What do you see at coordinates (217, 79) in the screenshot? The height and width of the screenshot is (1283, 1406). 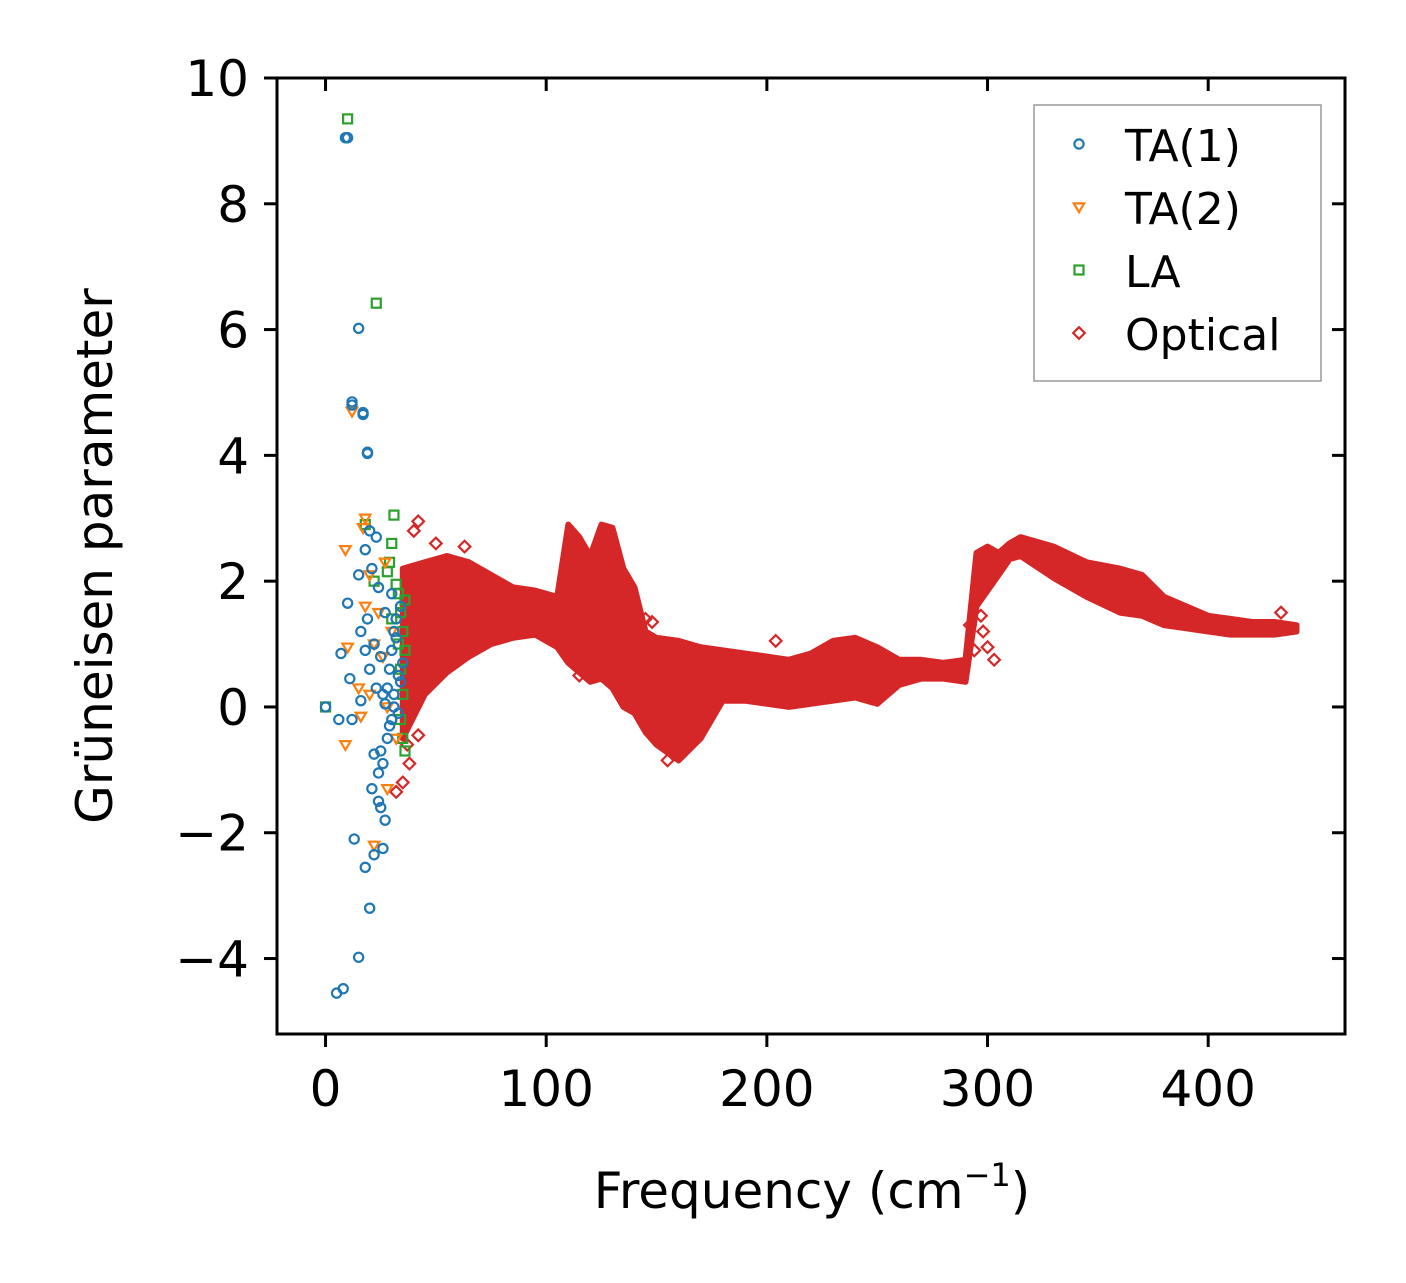 I see `y-tick-label: 10` at bounding box center [217, 79].